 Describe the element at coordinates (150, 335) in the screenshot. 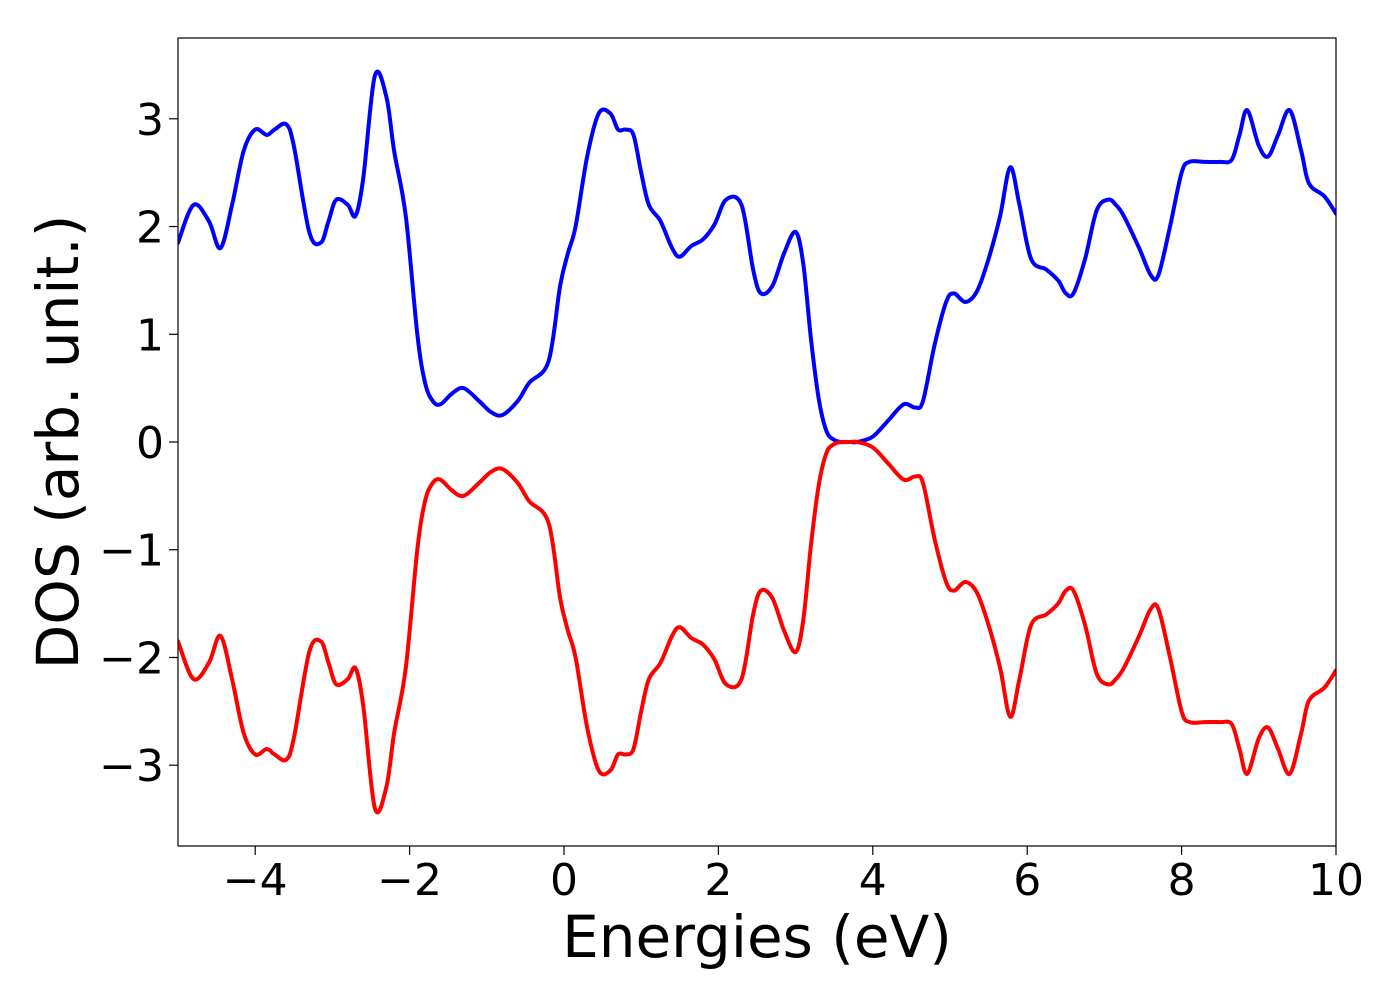

I see `y-tick-label: 1` at that location.